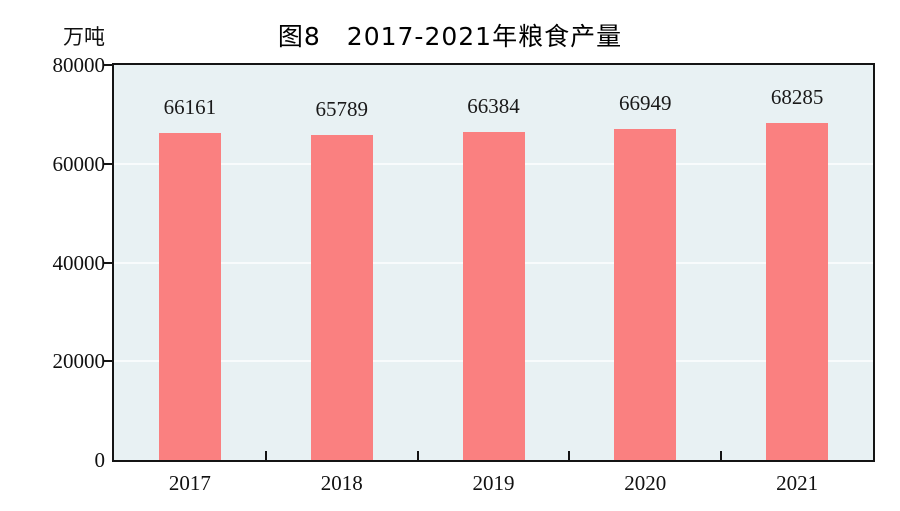  Describe the element at coordinates (84, 37) in the screenshot. I see `y-axis-unit-label: 万吨` at that location.